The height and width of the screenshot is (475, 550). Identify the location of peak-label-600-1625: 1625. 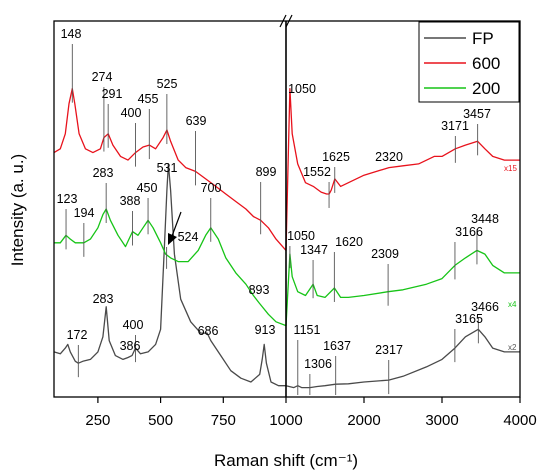
(336, 157).